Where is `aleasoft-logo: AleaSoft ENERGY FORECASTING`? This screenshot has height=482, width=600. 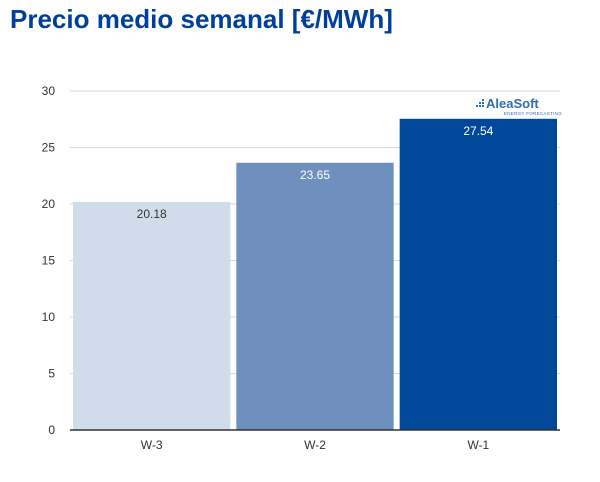 aleasoft-logo: AleaSoft ENERGY FORECASTING is located at coordinates (519, 106).